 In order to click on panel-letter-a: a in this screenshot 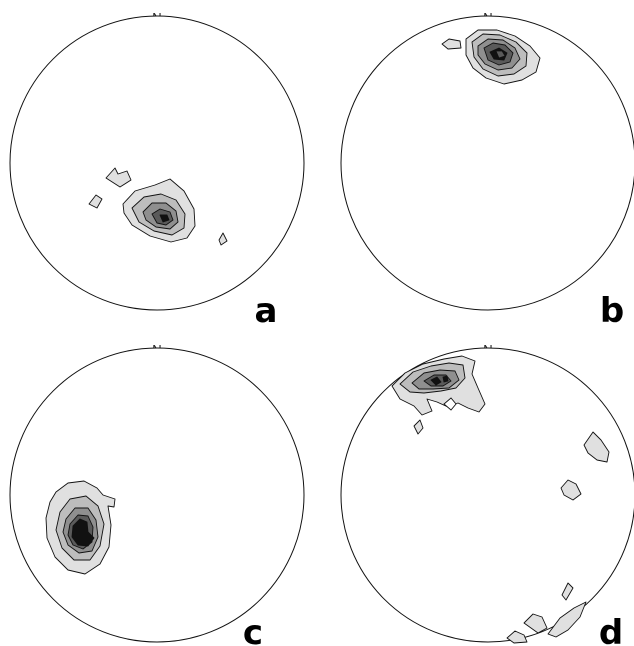, I will do `click(266, 311)`.